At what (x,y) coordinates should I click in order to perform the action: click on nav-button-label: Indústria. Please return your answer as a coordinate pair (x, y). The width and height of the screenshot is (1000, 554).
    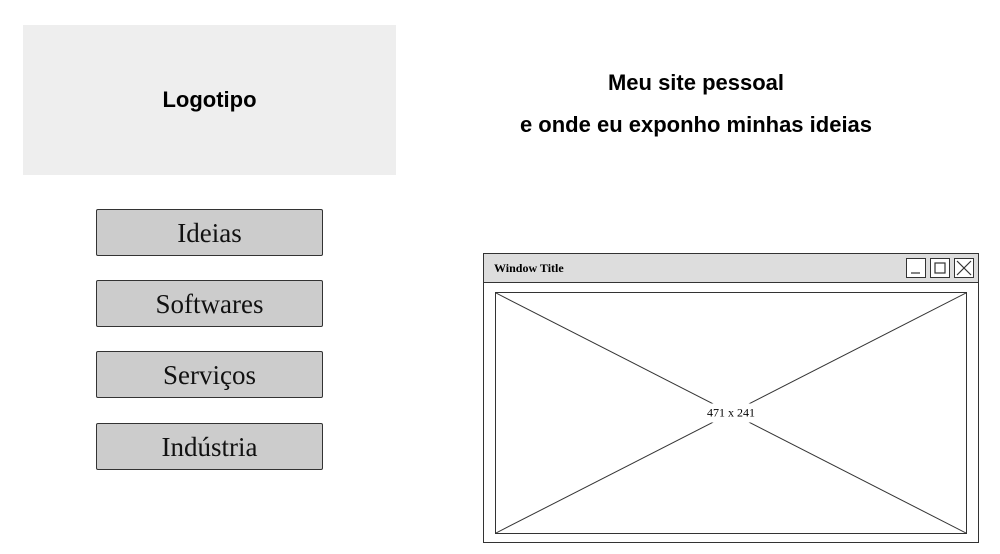
    Looking at the image, I should click on (209, 446).